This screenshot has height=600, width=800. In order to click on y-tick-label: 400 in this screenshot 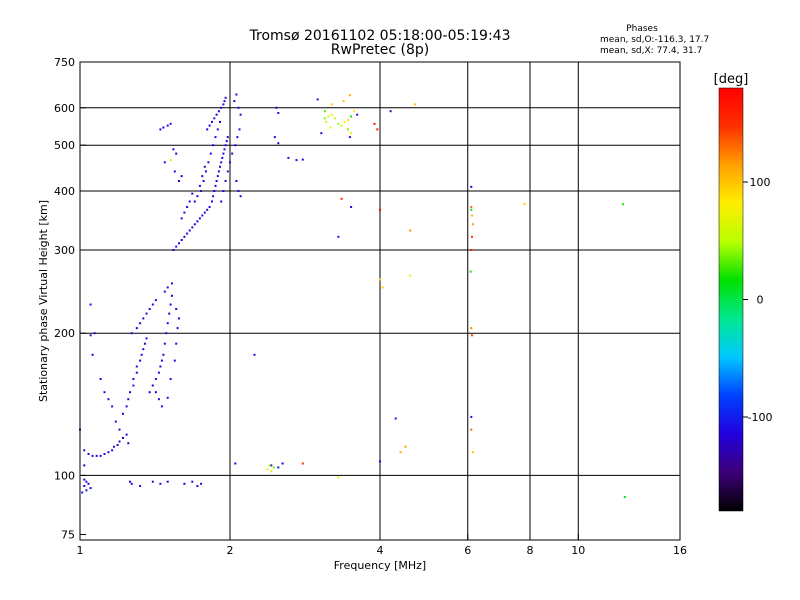, I will do `click(64, 191)`.